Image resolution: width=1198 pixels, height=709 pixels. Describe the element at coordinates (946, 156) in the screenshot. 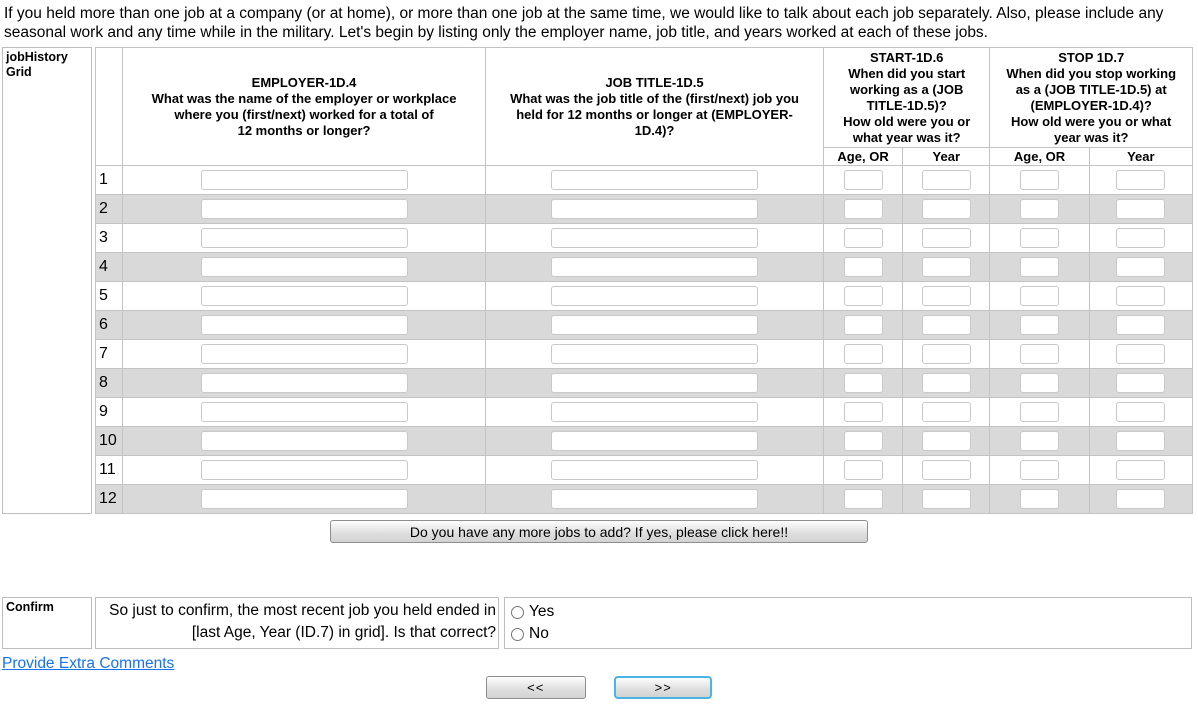

I see `start-year-subheader: Year` at that location.